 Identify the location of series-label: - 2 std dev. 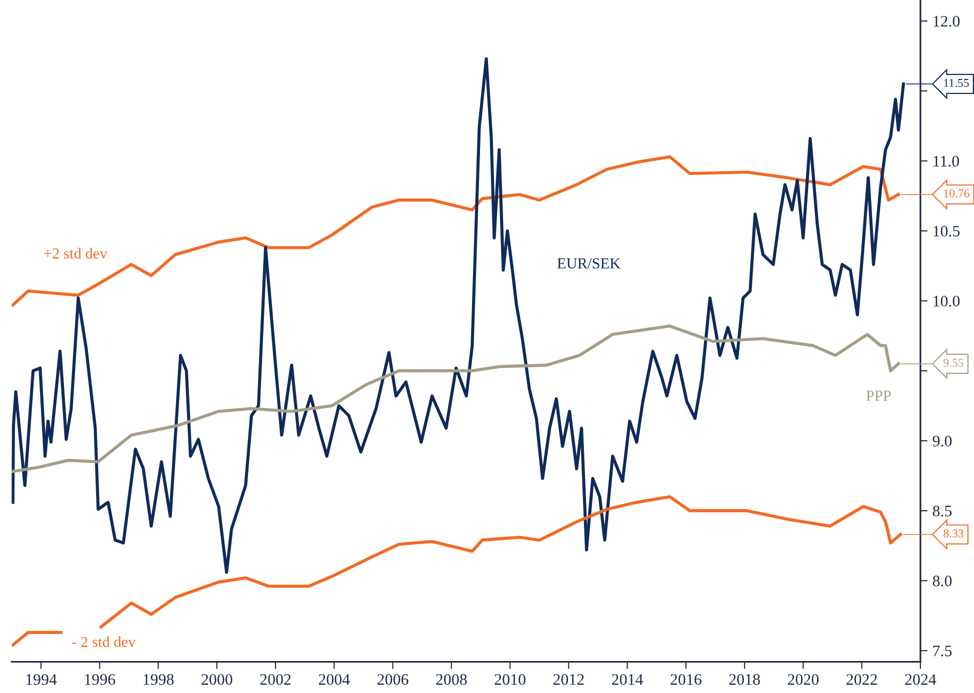
(104, 642).